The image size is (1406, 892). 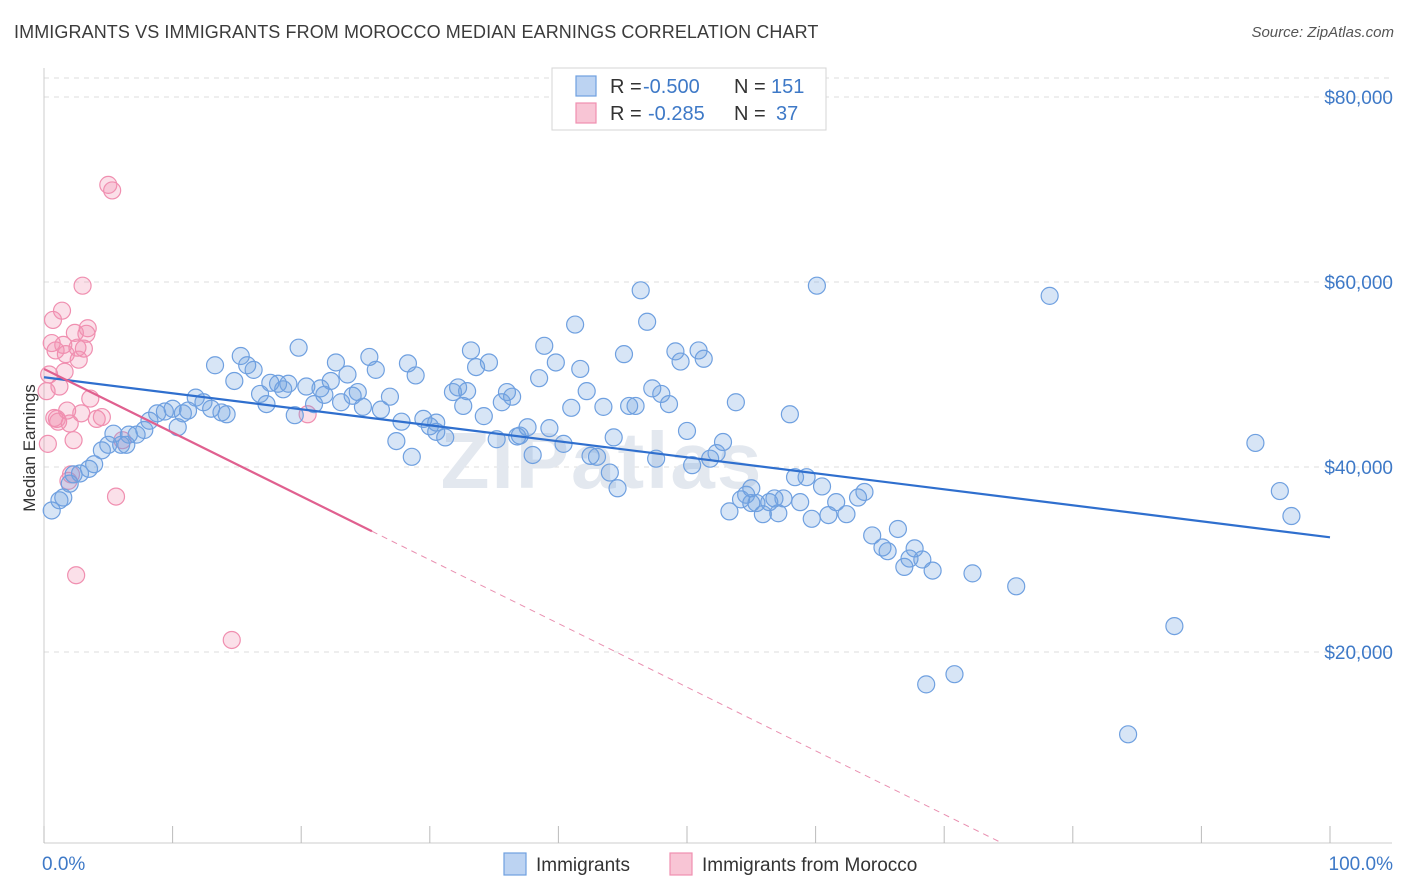 What do you see at coordinates (1358, 283) in the screenshot?
I see `y-tick-label: $60,000` at bounding box center [1358, 283].